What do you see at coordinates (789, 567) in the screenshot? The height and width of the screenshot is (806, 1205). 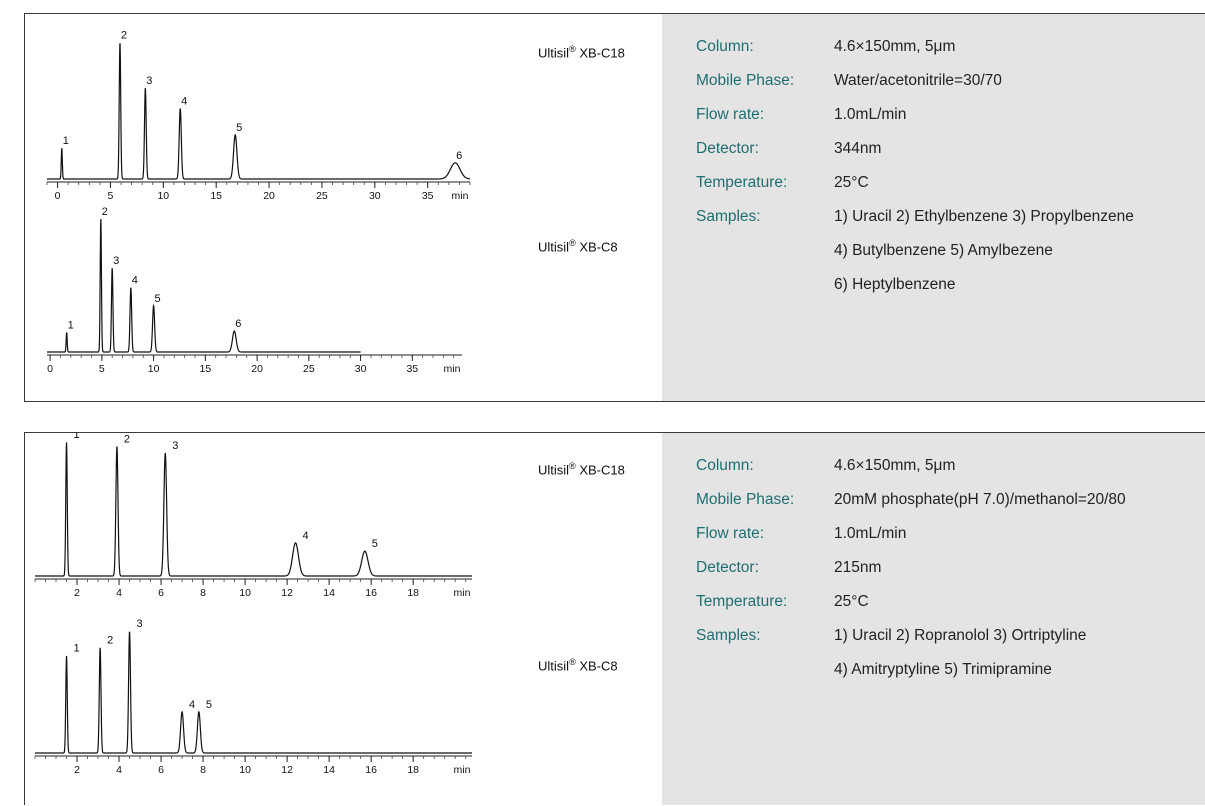 I see `condition-detector: Detector: 215nm` at bounding box center [789, 567].